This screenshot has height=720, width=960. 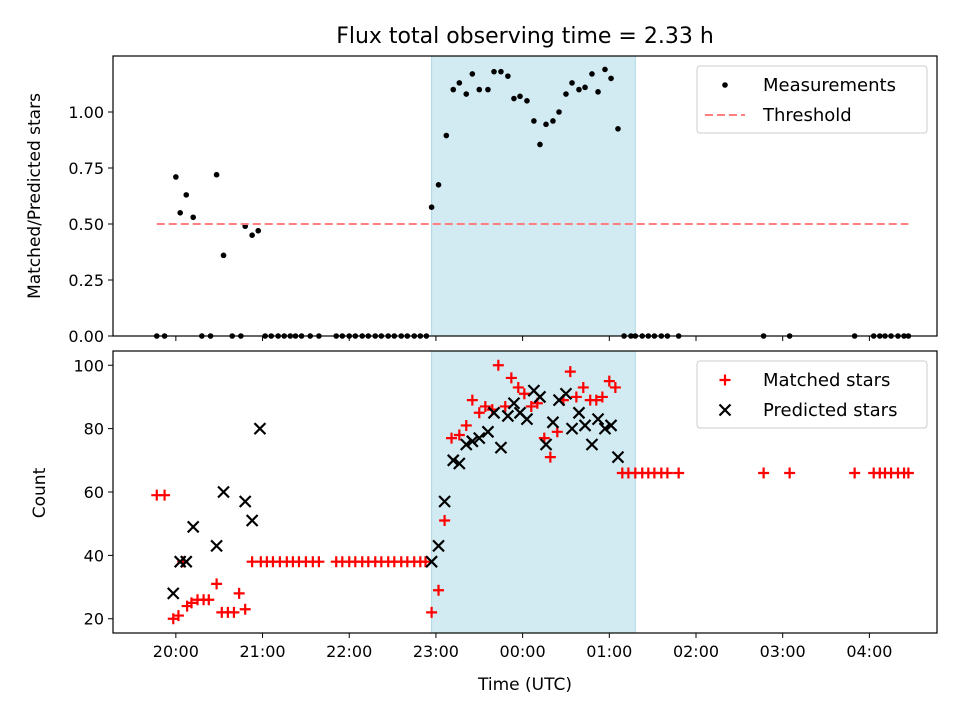 What do you see at coordinates (525, 36) in the screenshot?
I see `chart-title: Flux total observing time = 2.33 h` at bounding box center [525, 36].